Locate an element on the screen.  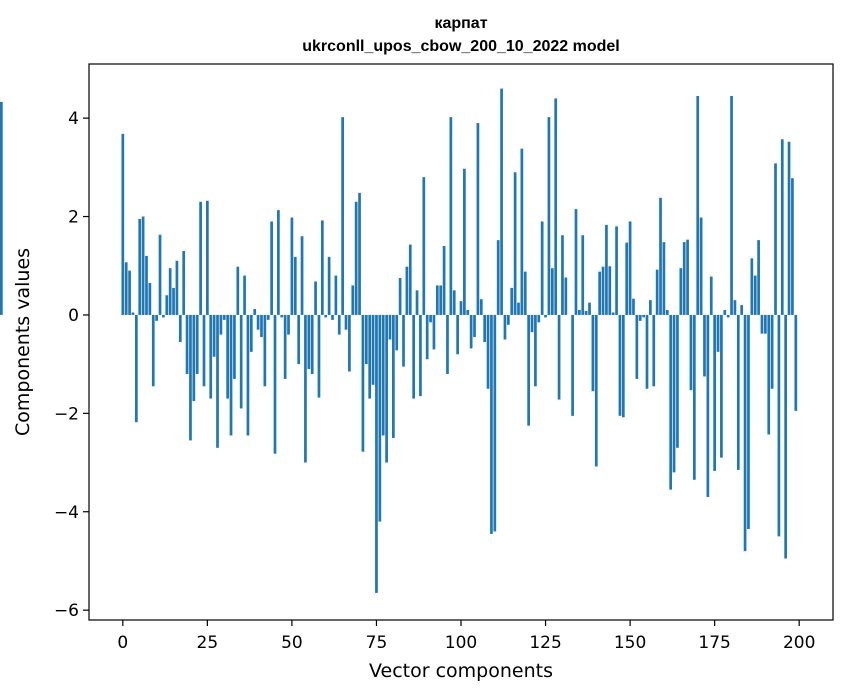
x-tick-label: 25 is located at coordinates (208, 643).